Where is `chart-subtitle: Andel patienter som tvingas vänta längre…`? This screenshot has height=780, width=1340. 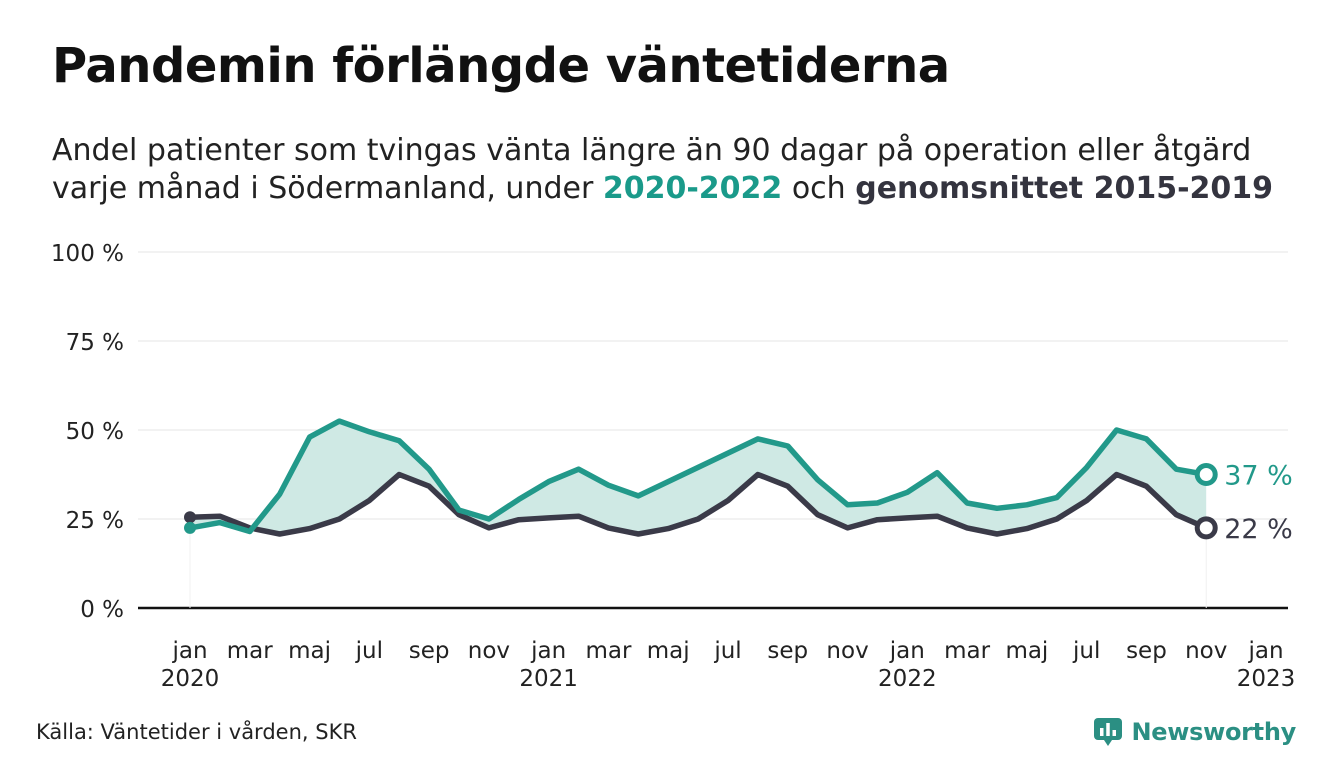
chart-subtitle: Andel patienter som tvingas vänta längre… is located at coordinates (696, 170).